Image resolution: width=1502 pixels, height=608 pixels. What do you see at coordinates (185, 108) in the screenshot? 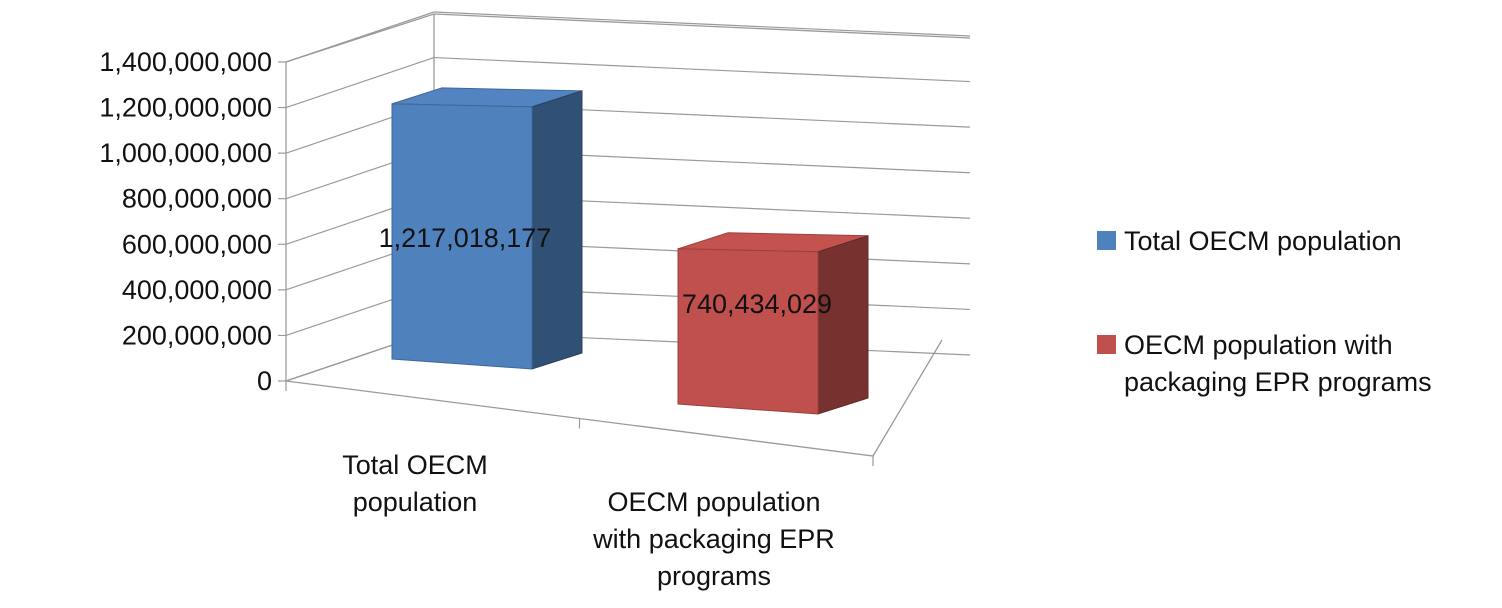
I see `y-tick-label-6: 1,200,000,000` at bounding box center [185, 108].